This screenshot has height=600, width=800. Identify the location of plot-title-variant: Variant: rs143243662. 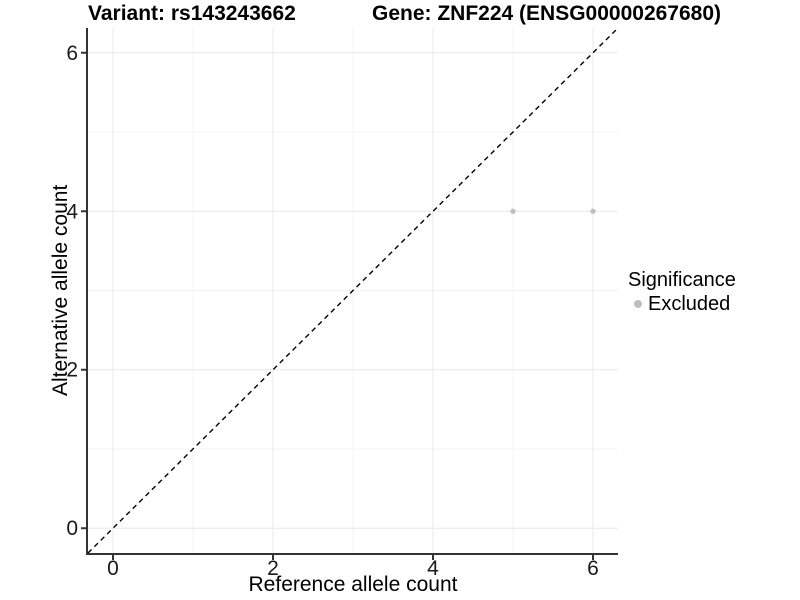
(192, 13).